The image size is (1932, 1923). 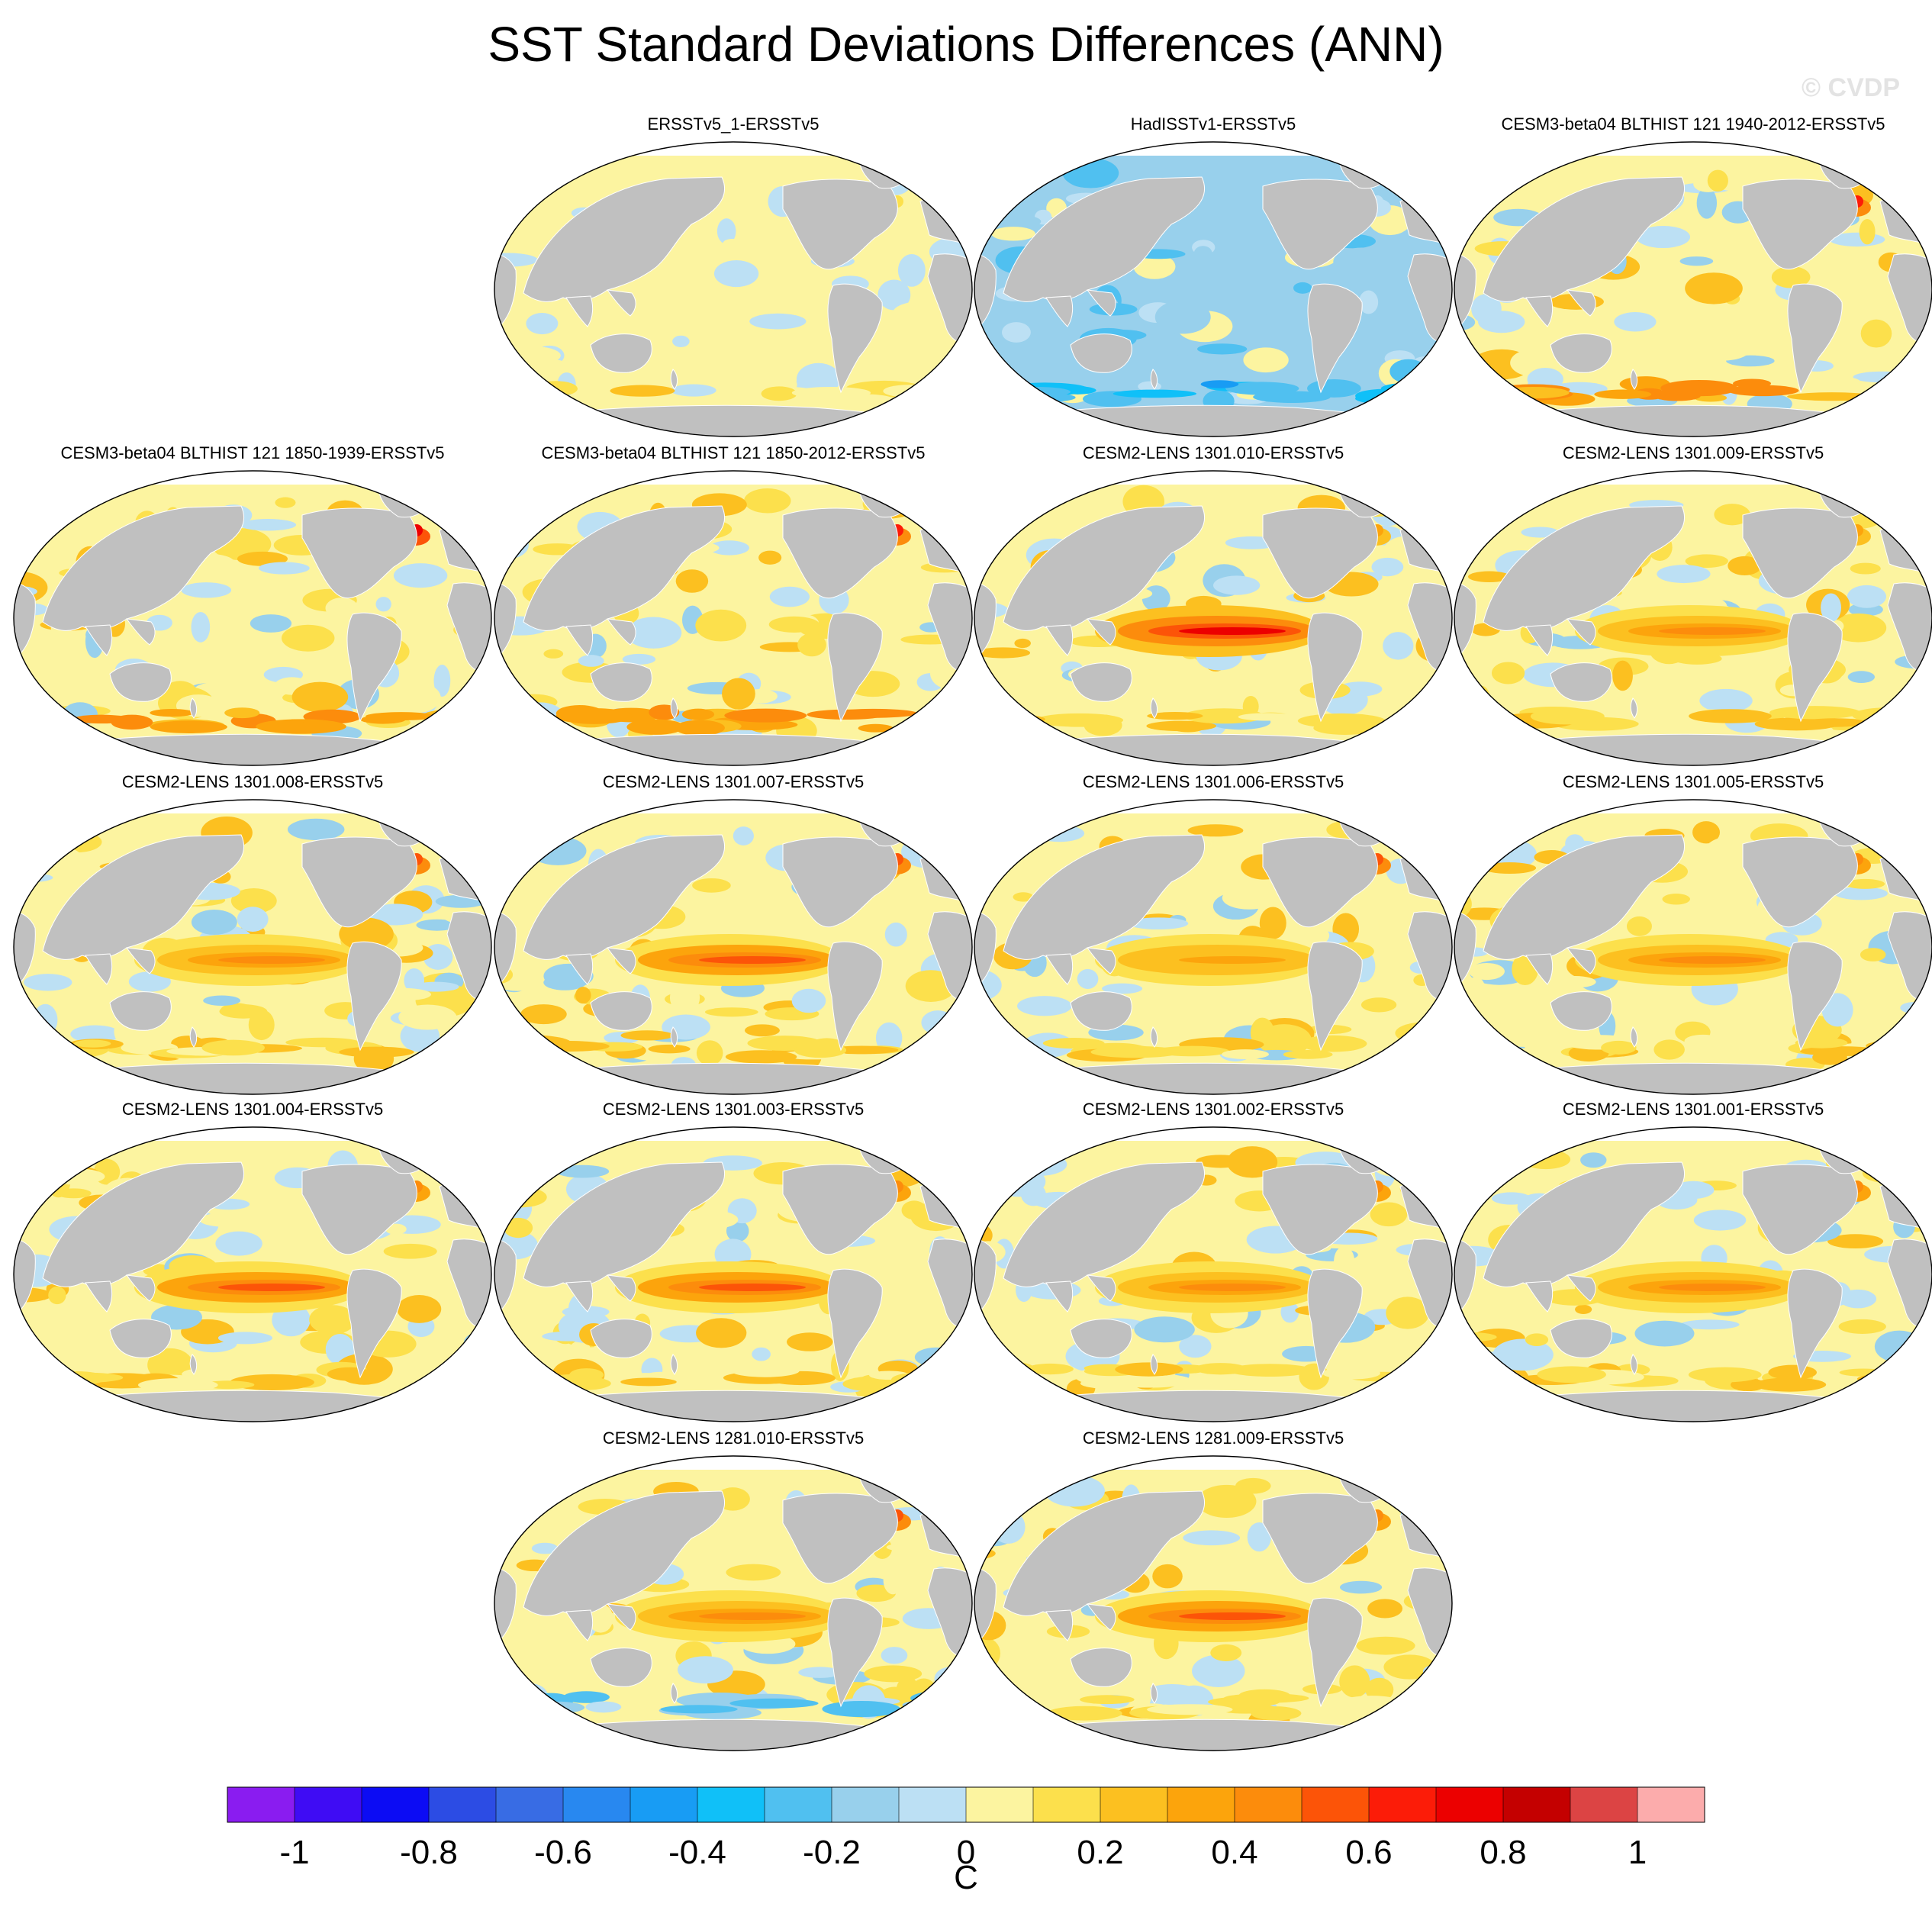 What do you see at coordinates (733, 1109) in the screenshot?
I see `panel-title: CESM2-LENS 1301.003-ERSSTv5` at bounding box center [733, 1109].